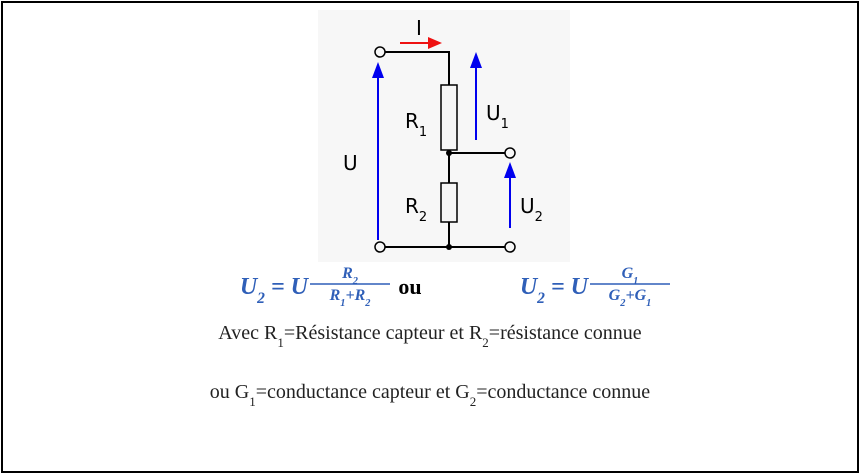 The height and width of the screenshot is (475, 861). What do you see at coordinates (563, 392) in the screenshot?
I see `text-part: =conductance connue` at bounding box center [563, 392].